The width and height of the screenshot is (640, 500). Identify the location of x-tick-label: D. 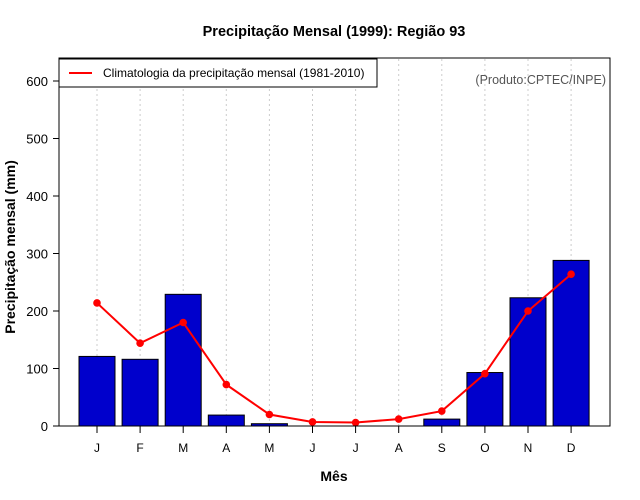
(571, 448).